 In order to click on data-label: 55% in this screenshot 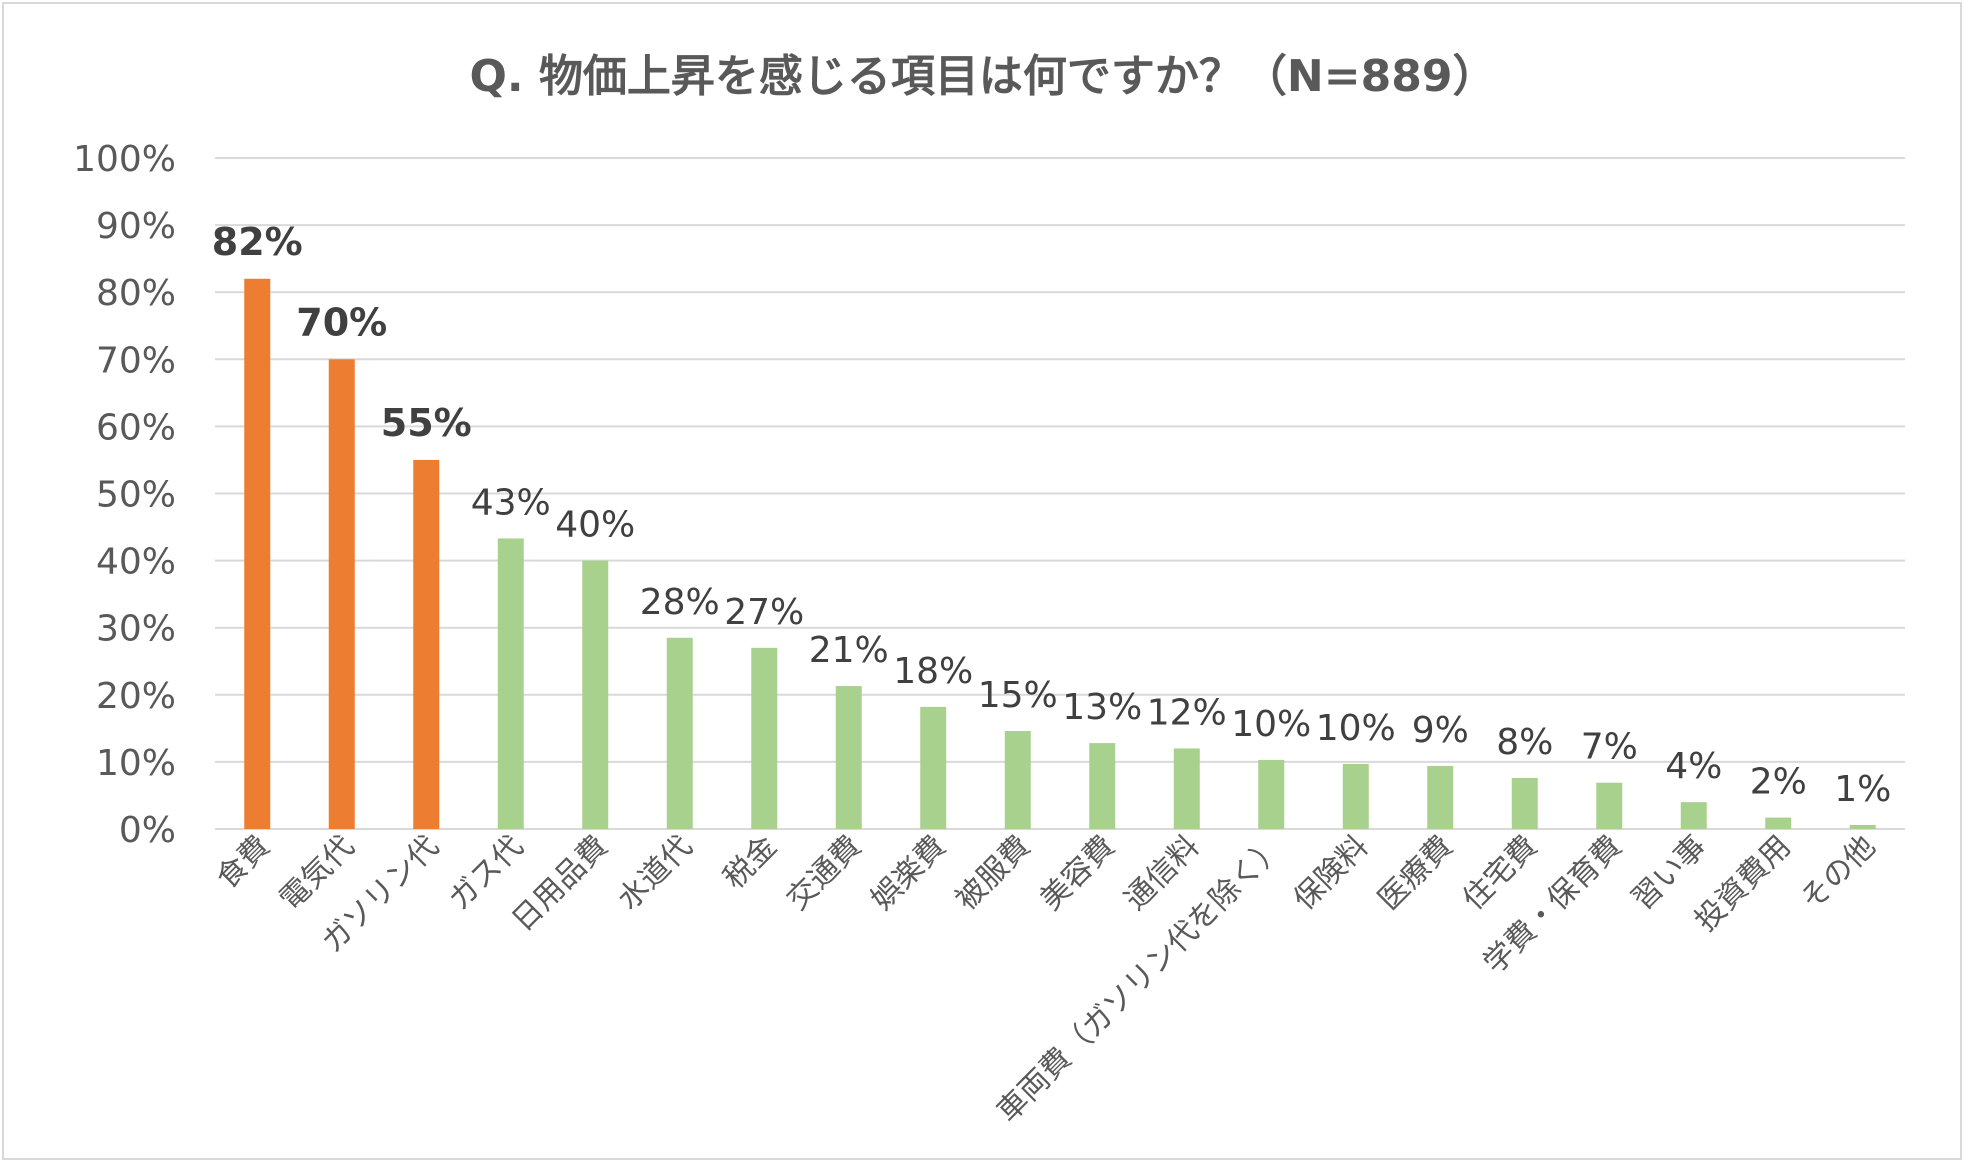, I will do `click(426, 423)`.